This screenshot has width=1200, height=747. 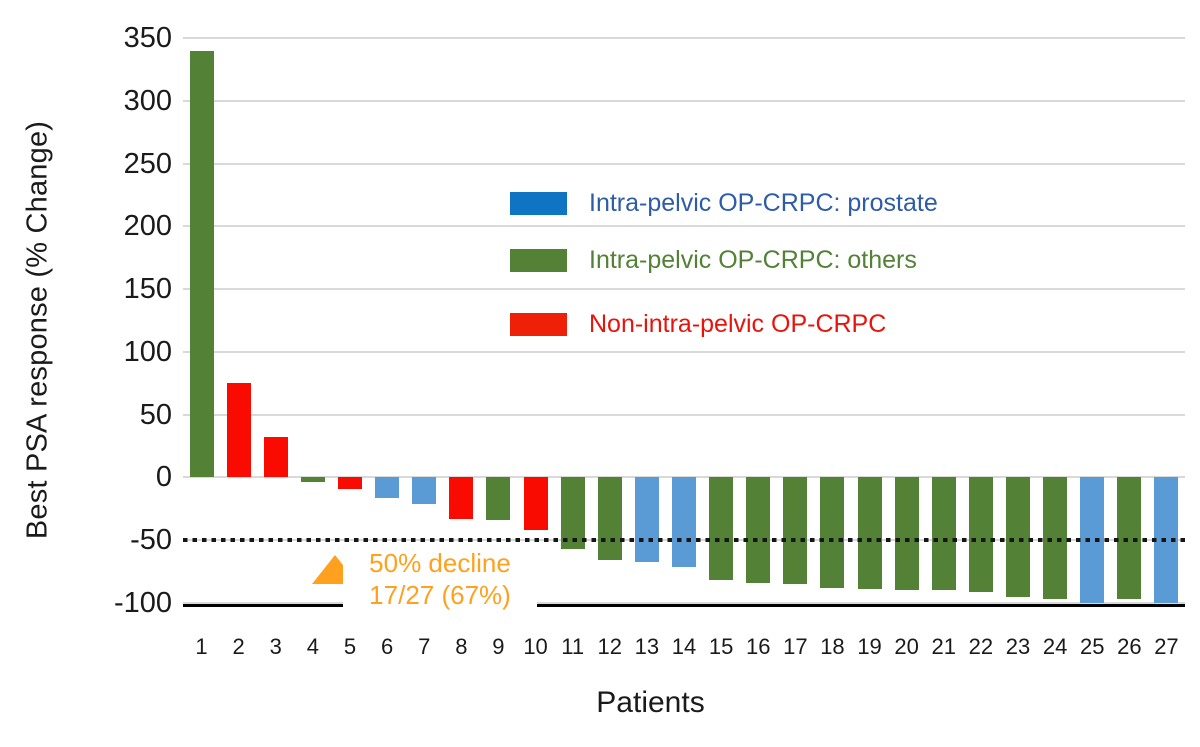 I want to click on annotation-text: 50% decline 17/27 (67%), so click(x=440, y=580).